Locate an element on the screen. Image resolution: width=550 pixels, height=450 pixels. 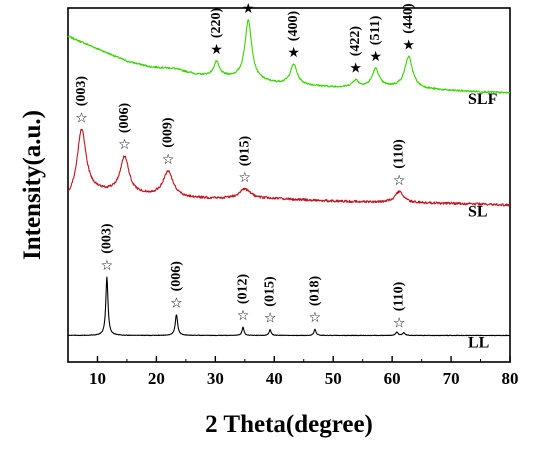
peak-label: (511) is located at coordinates (375, 30).